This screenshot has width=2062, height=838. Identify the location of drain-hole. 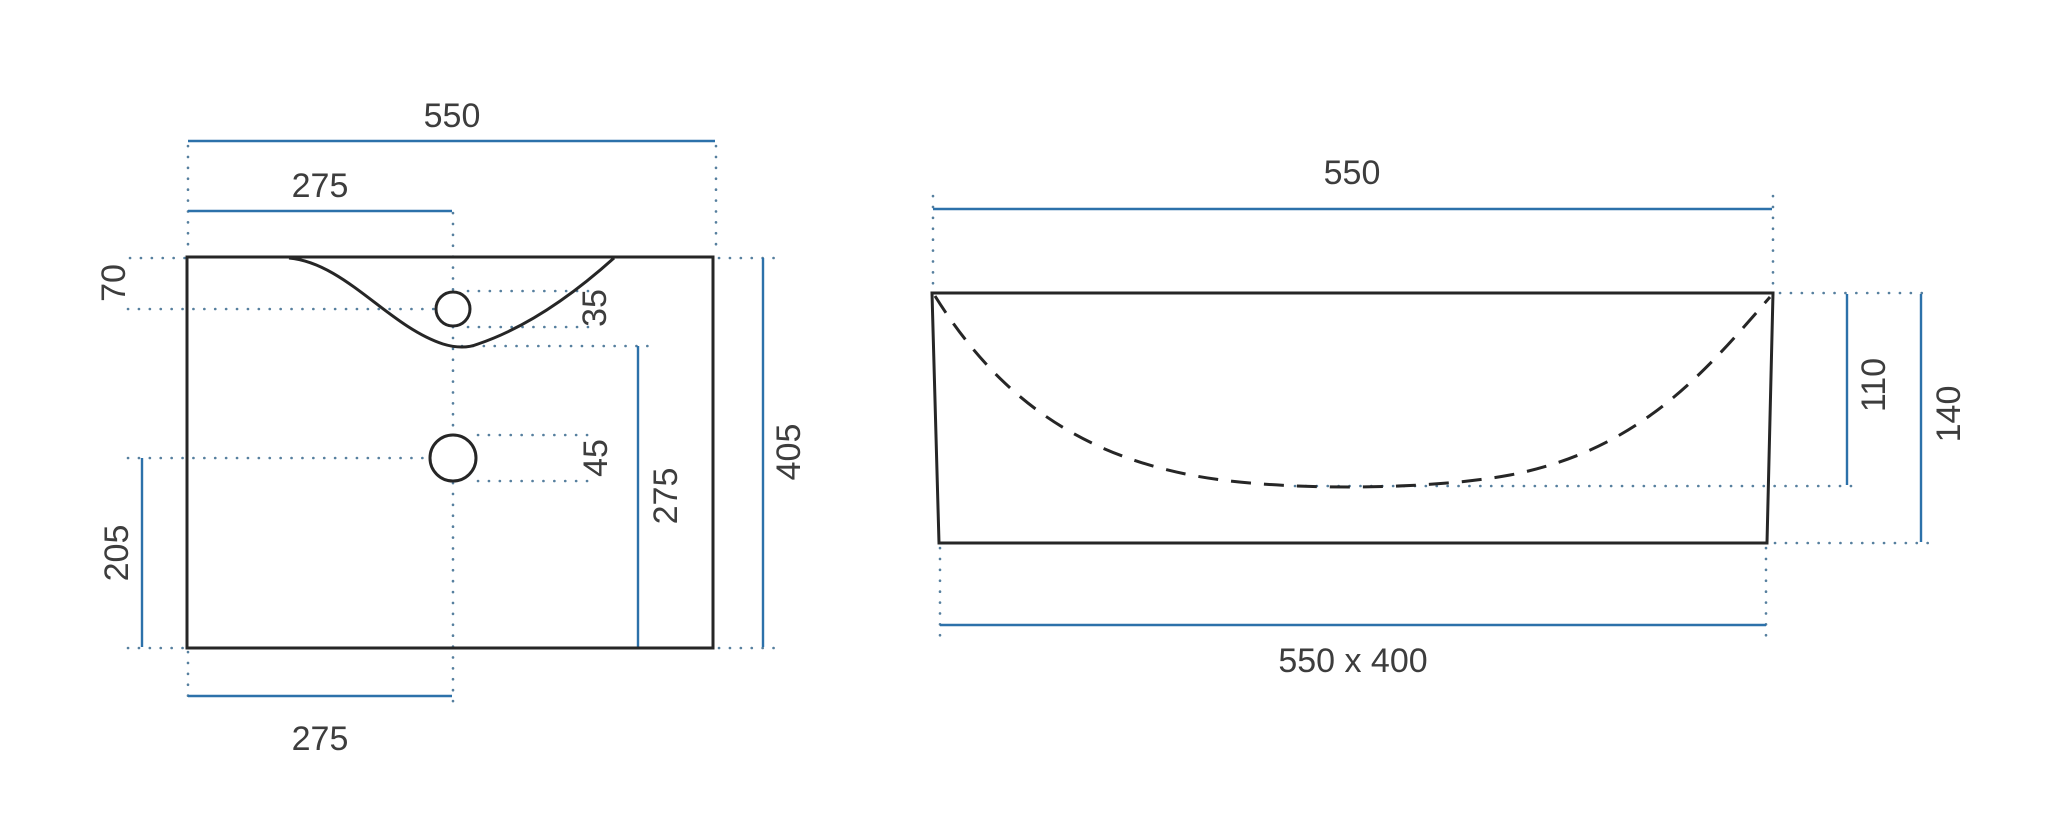
(453, 458).